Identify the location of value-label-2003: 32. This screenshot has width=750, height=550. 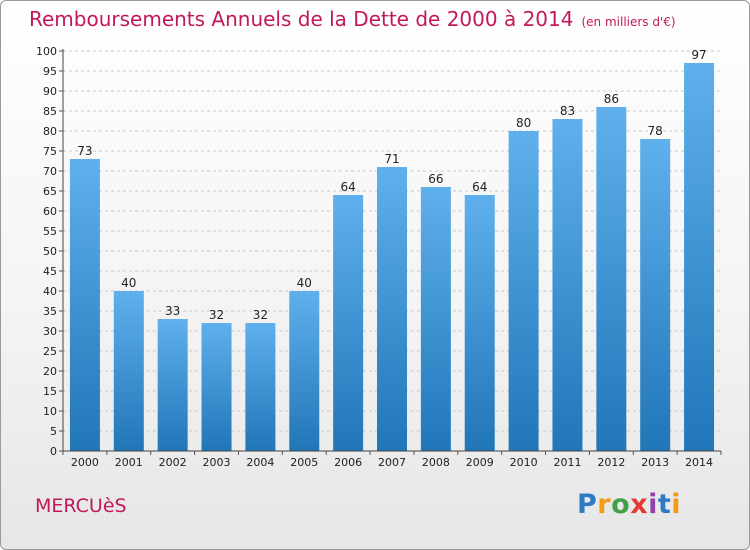
(216, 315).